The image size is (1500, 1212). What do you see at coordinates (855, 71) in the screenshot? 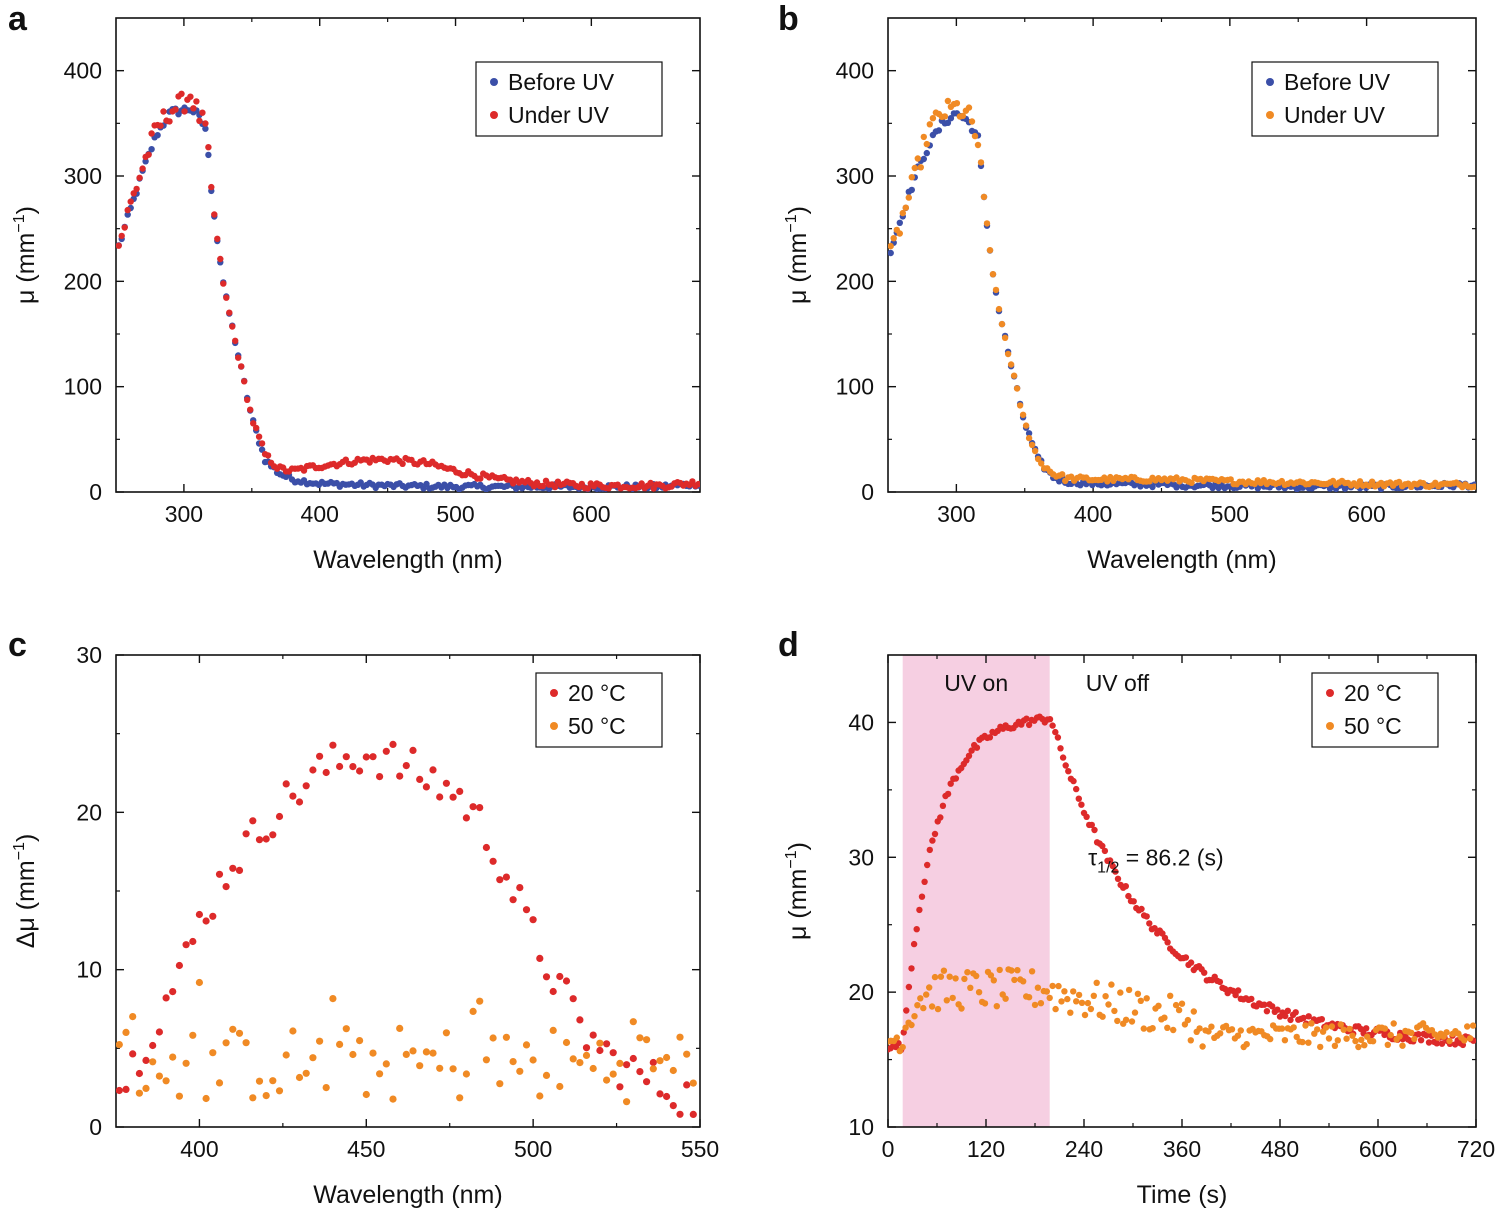
I see `y-tick-label: 400` at bounding box center [855, 71].